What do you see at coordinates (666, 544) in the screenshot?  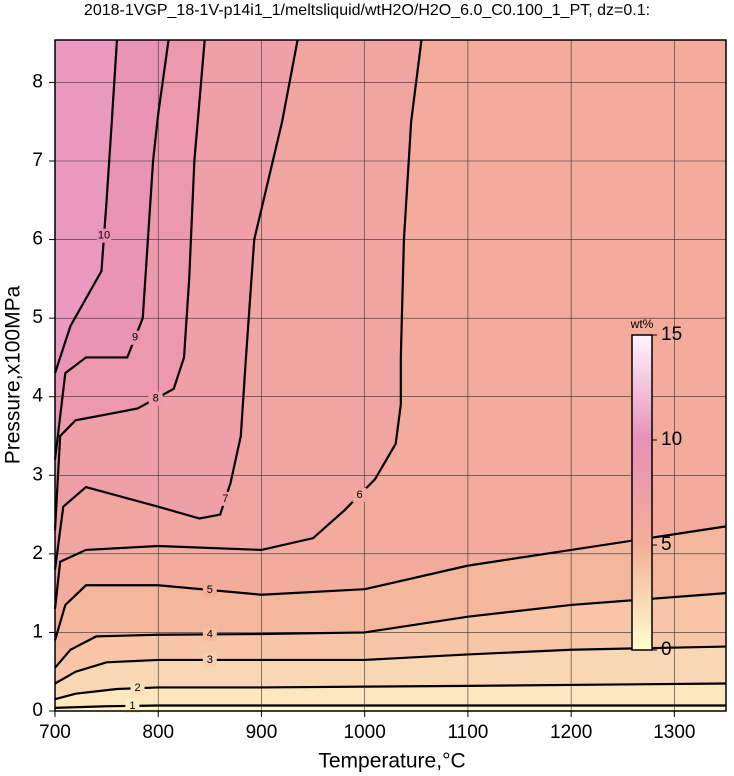 I see `colorbar-tick-label: 5` at bounding box center [666, 544].